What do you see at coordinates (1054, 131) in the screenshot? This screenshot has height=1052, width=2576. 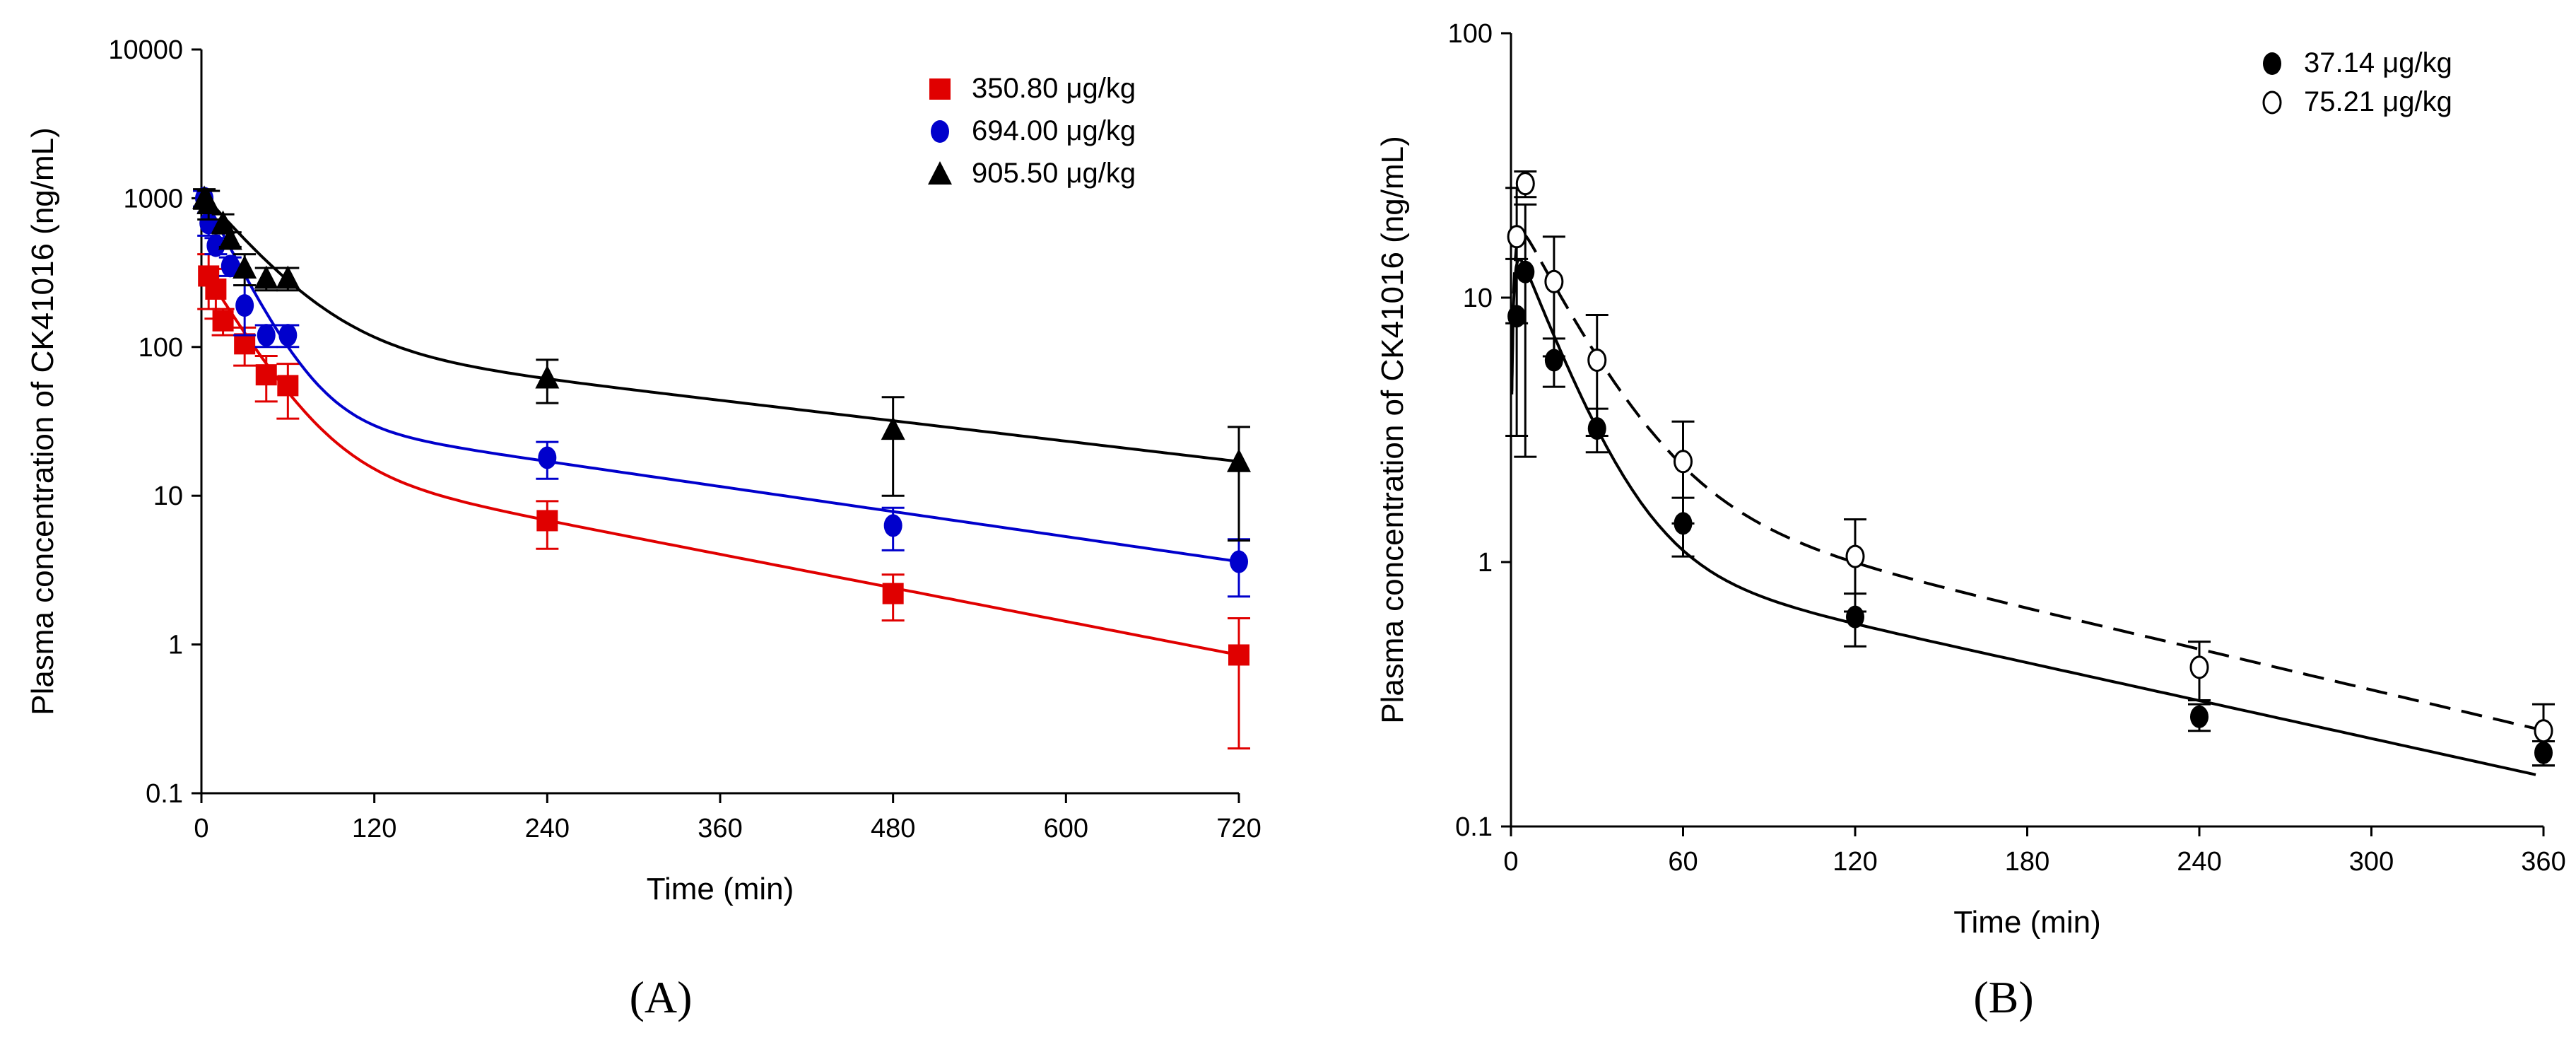 I see `legend-label: 694.00 μg/kg` at bounding box center [1054, 131].